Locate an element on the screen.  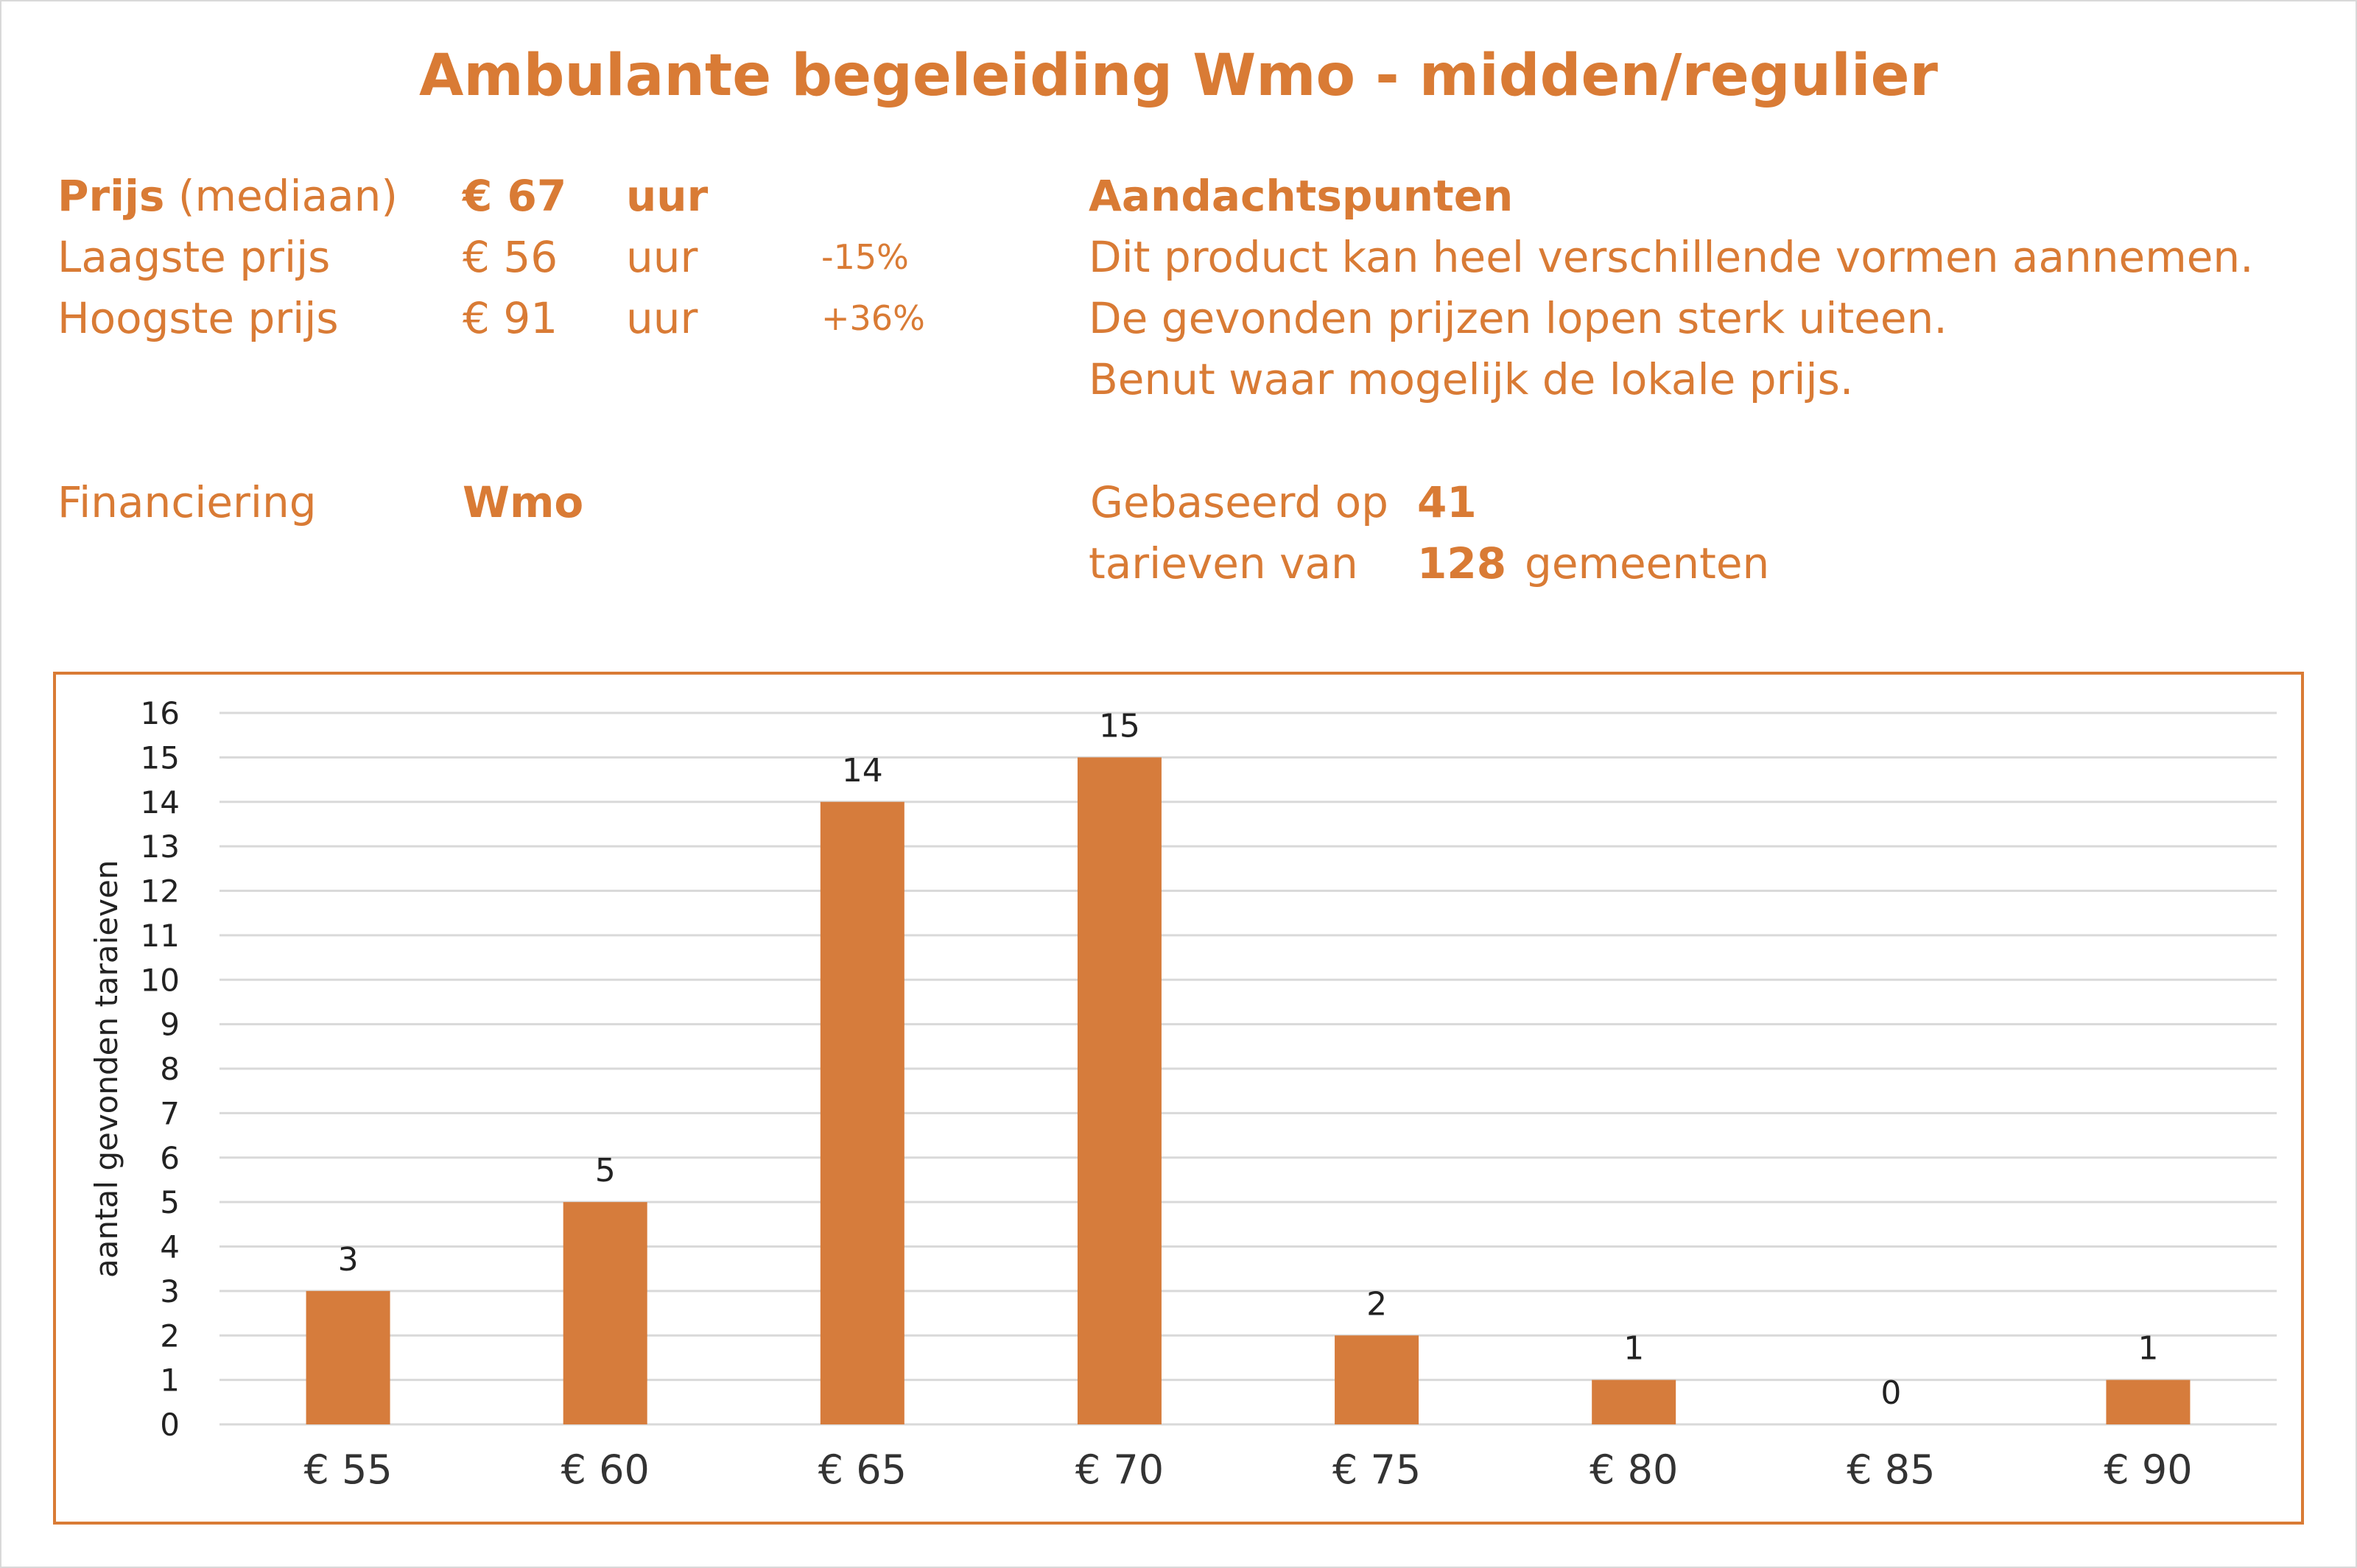
prijs-label: Prijs is located at coordinates (111, 196).